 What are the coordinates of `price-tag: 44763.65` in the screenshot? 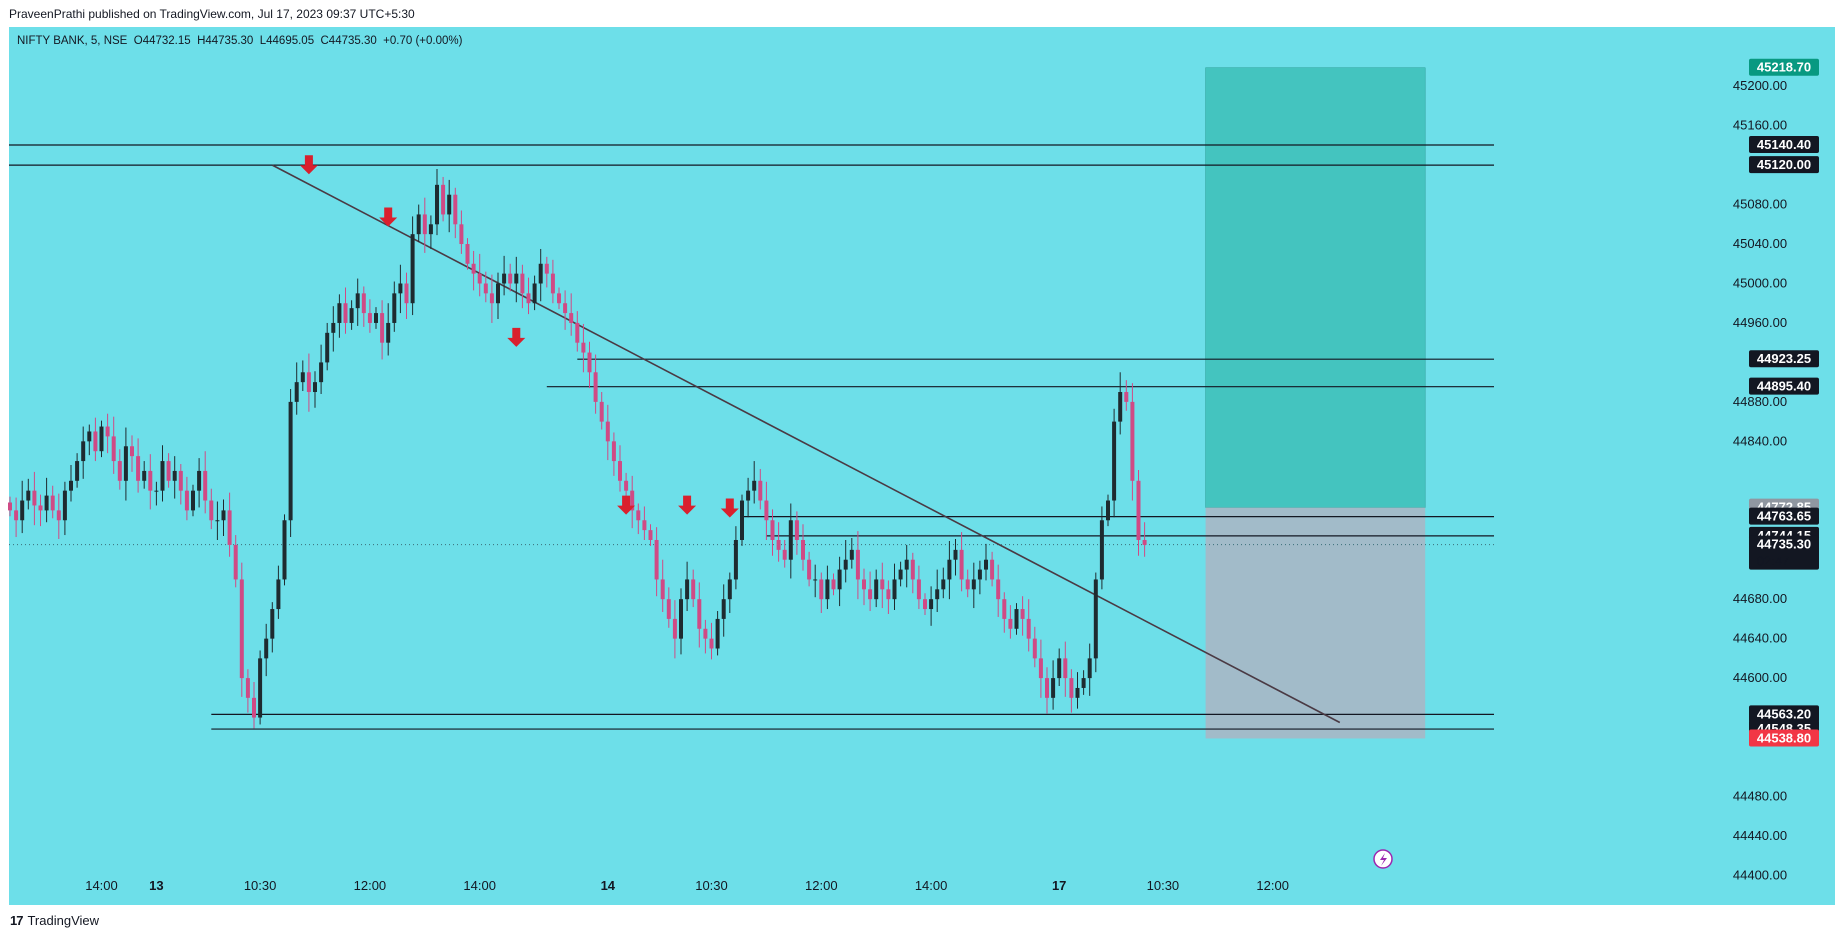 It's located at (1784, 516).